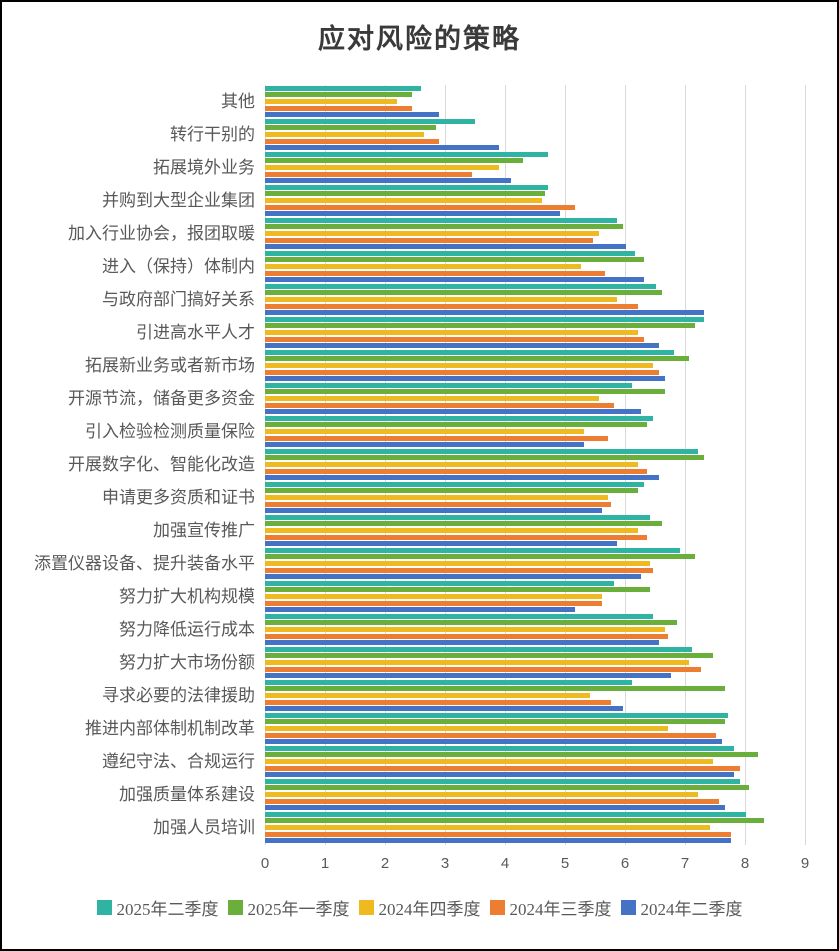  I want to click on category-label: 进入（保持）体制内, so click(178, 266).